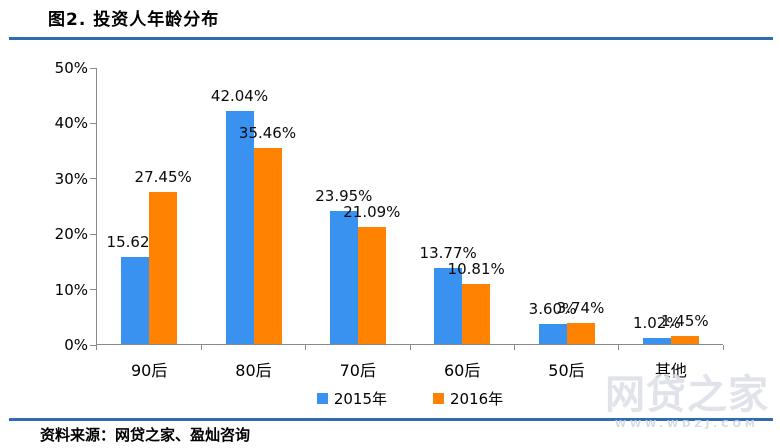  What do you see at coordinates (163, 267) in the screenshot?
I see `bar-2016年-90后` at bounding box center [163, 267].